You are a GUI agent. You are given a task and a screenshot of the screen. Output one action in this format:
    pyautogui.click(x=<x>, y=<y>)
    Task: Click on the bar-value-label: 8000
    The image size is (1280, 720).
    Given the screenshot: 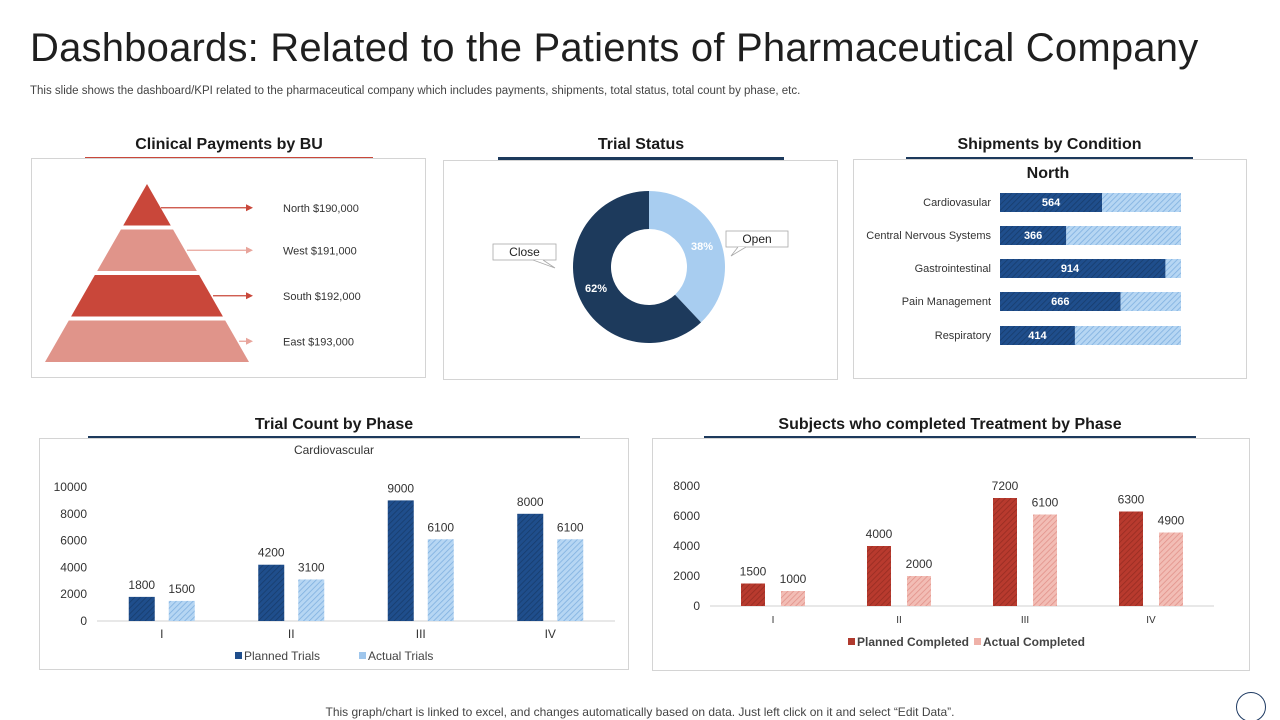 What is the action you would take?
    pyautogui.click(x=530, y=502)
    